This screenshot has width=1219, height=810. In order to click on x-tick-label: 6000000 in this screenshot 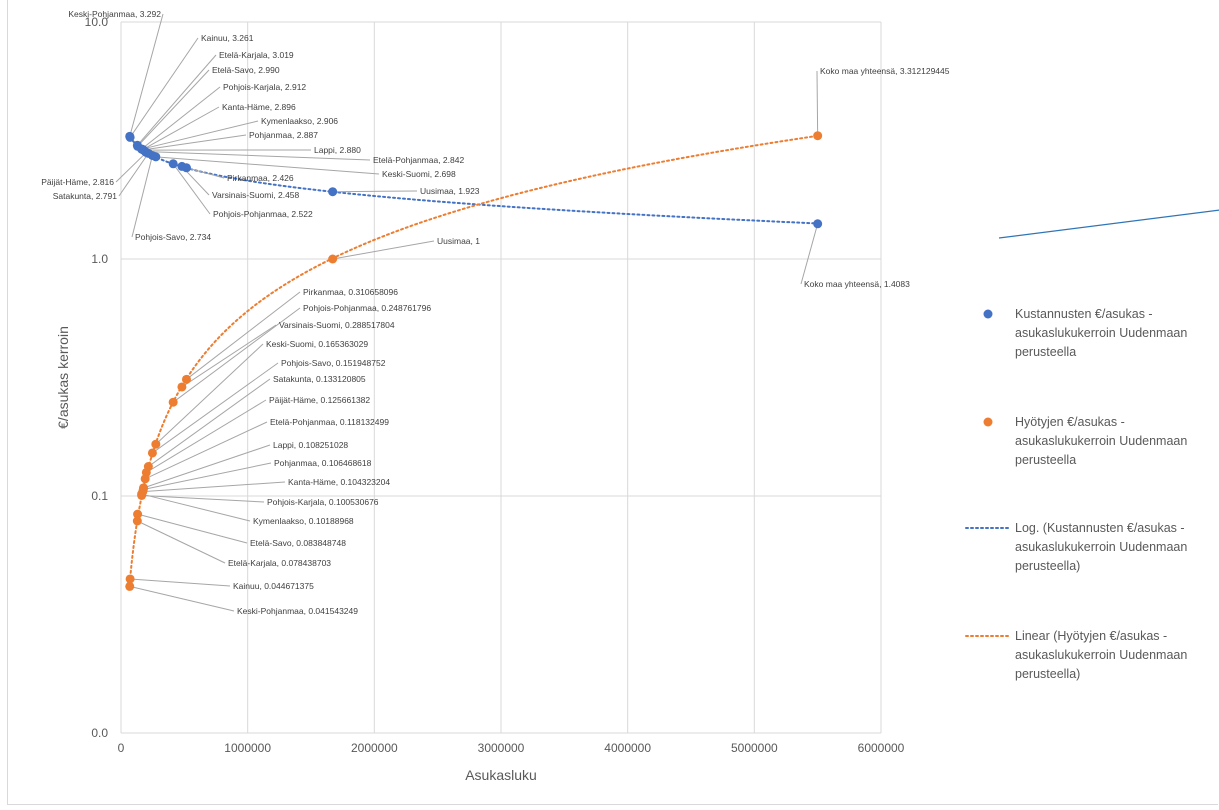, I will do `click(881, 748)`.